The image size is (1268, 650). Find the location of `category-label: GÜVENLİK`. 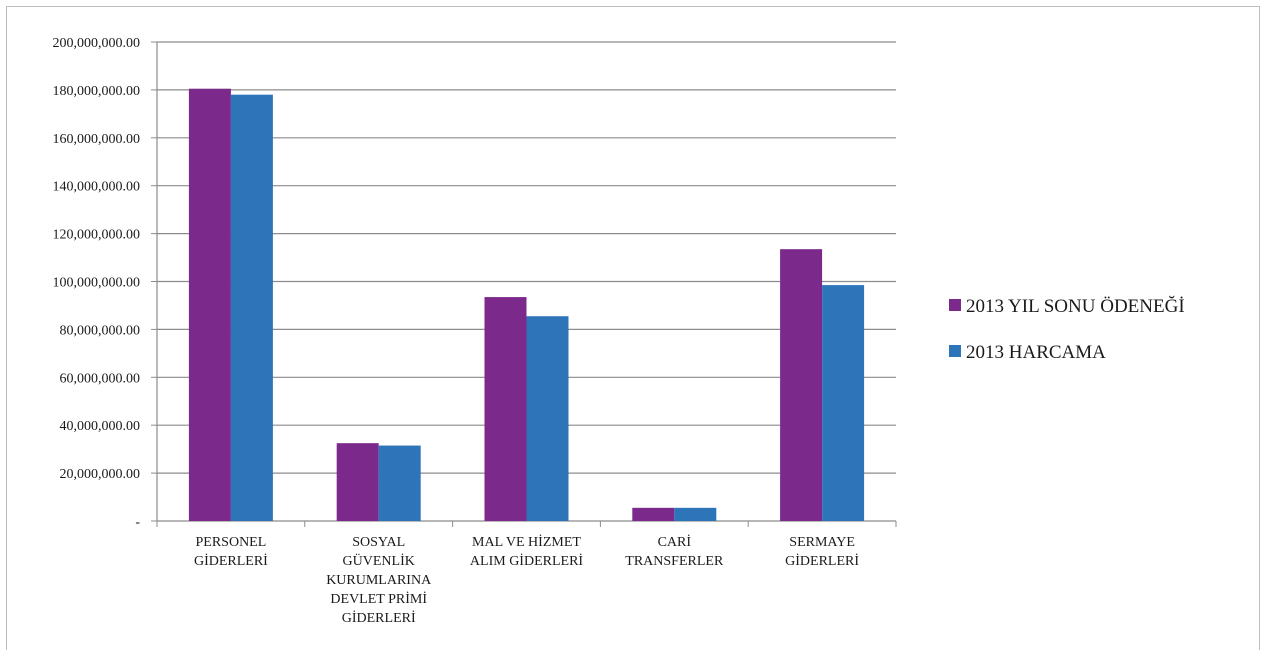

category-label: GÜVENLİK is located at coordinates (379, 560).